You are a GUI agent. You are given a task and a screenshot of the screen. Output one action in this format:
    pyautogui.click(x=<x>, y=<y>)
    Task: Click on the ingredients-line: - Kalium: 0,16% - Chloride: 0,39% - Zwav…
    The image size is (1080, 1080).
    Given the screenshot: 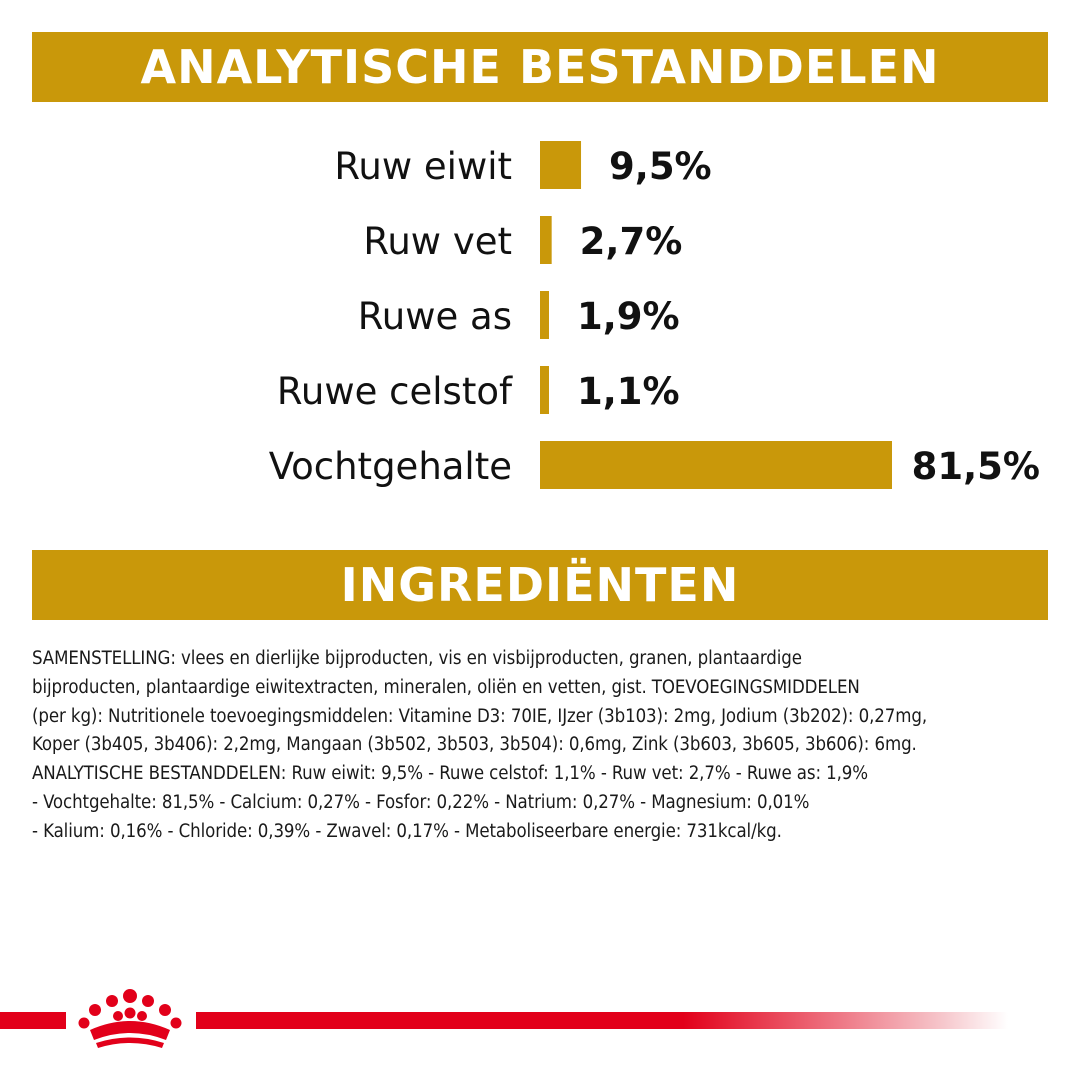 What is the action you would take?
    pyautogui.click(x=407, y=831)
    